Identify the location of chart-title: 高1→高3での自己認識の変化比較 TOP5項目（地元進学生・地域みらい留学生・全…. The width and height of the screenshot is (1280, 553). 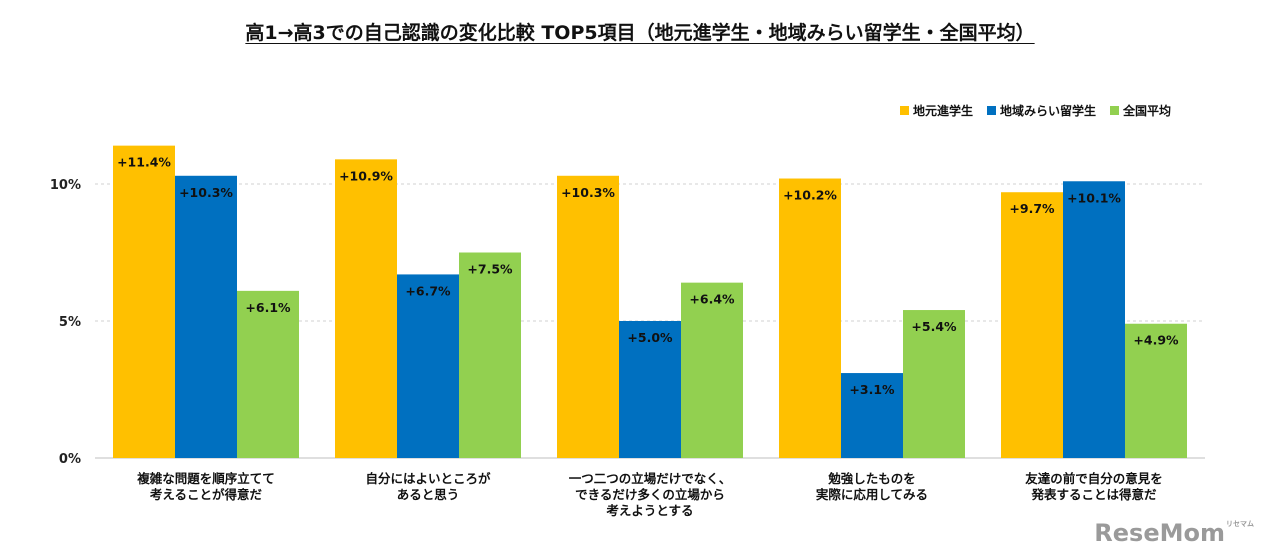
(640, 33).